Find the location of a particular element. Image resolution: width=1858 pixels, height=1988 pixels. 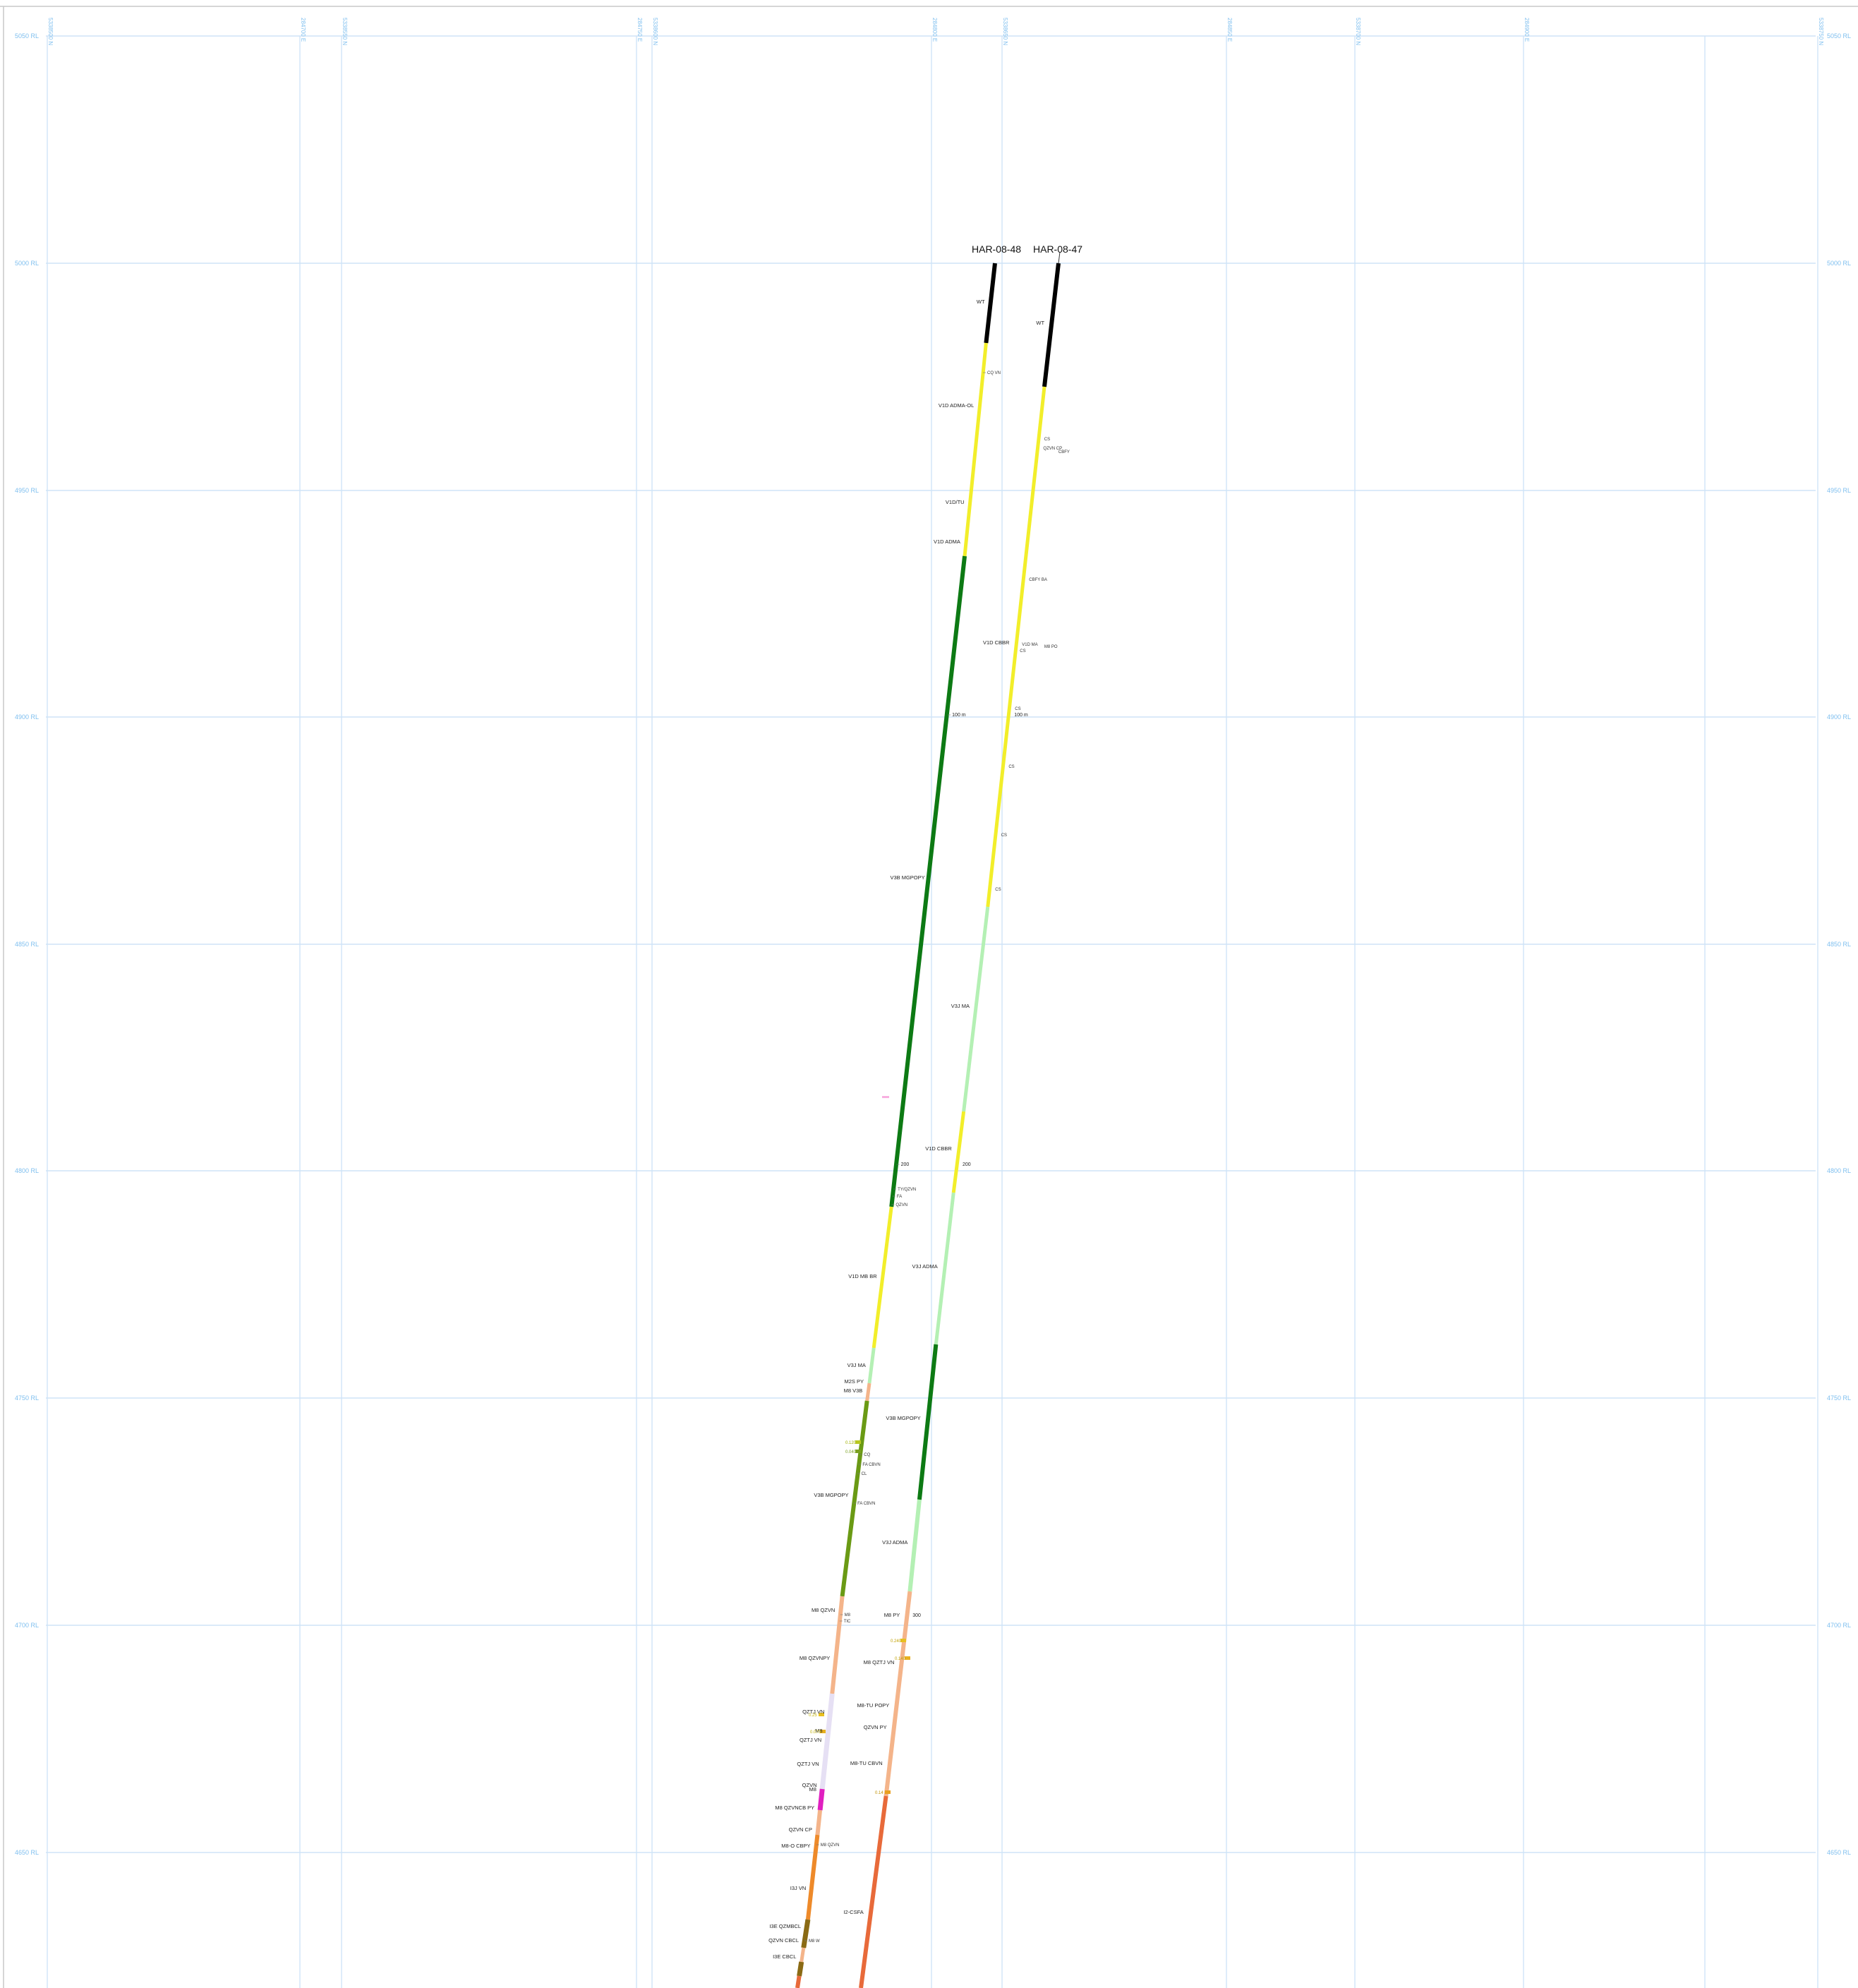

hole48-sample-label: QZVN is located at coordinates (901, 1205).